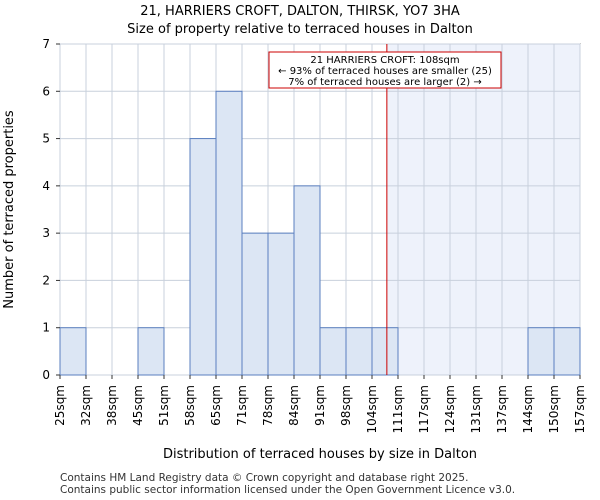 The image size is (600, 500). What do you see at coordinates (164, 405) in the screenshot?
I see `x-tick-label: 51sqm` at bounding box center [164, 405].